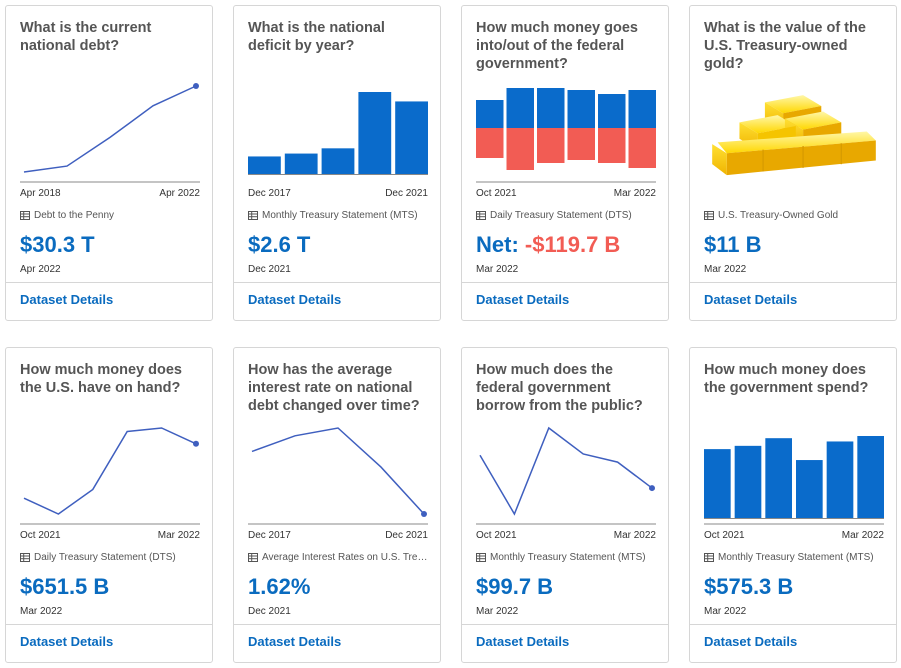 The height and width of the screenshot is (668, 901). Describe the element at coordinates (338, 133) in the screenshot. I see `national-deficit-chart` at that location.